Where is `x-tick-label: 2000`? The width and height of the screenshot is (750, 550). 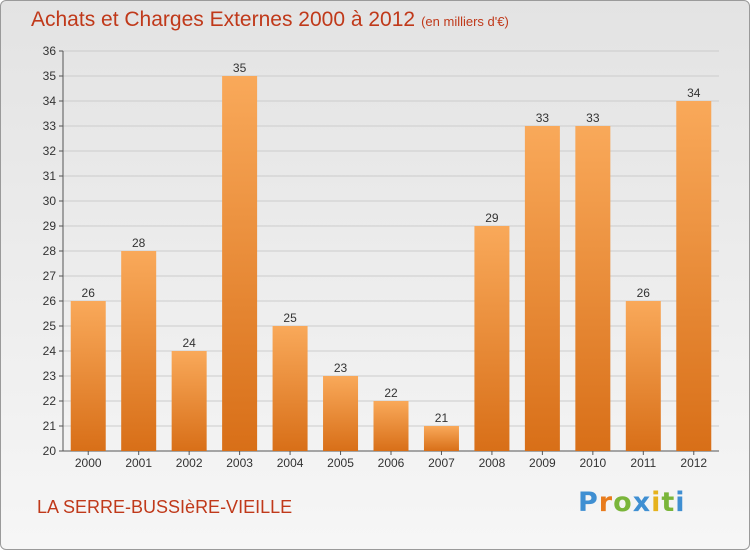
x-tick-label: 2000 is located at coordinates (88, 463).